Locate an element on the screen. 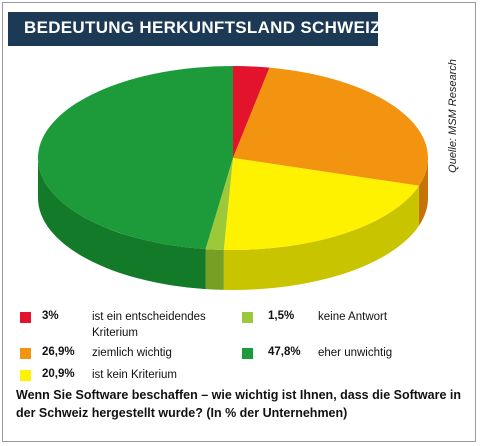 This screenshot has height=446, width=480. legend-pct: 3% is located at coordinates (50, 316).